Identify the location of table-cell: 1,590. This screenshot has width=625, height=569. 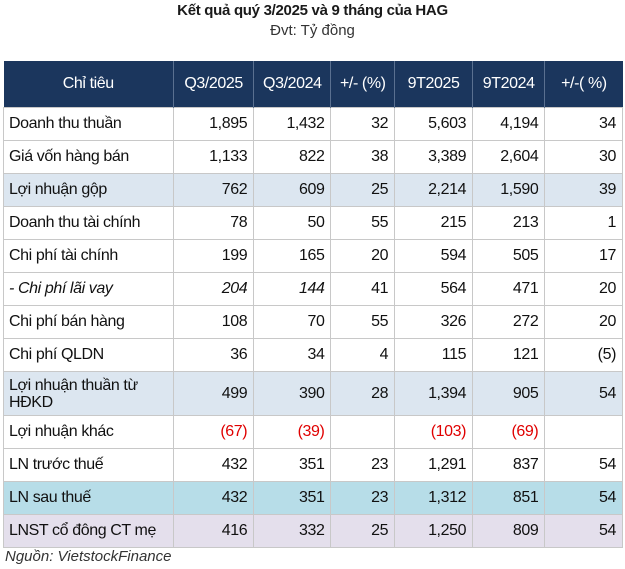
(509, 190).